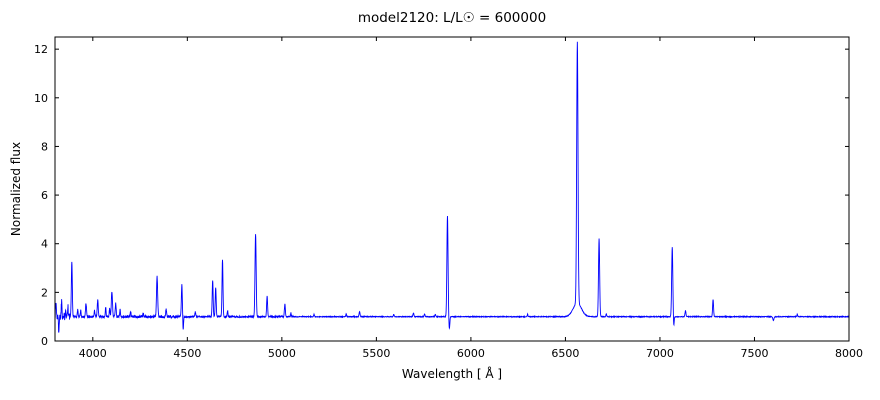 The image size is (880, 400). Describe the element at coordinates (44, 341) in the screenshot. I see `y-tick-label: 0` at that location.